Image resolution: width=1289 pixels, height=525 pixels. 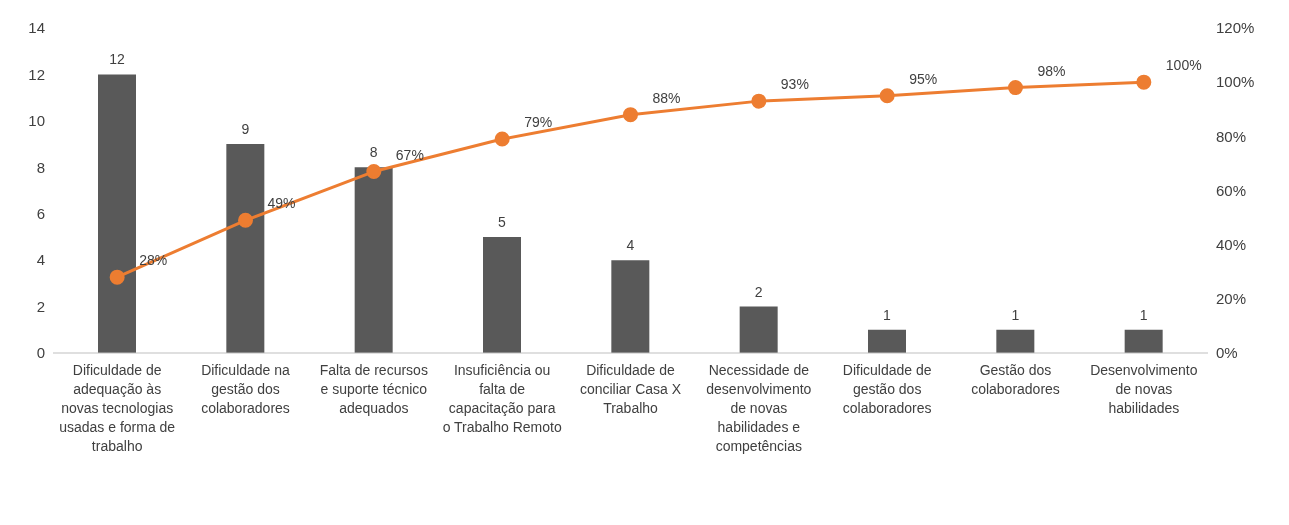 I want to click on y-tick-label: 0, so click(x=40, y=353).